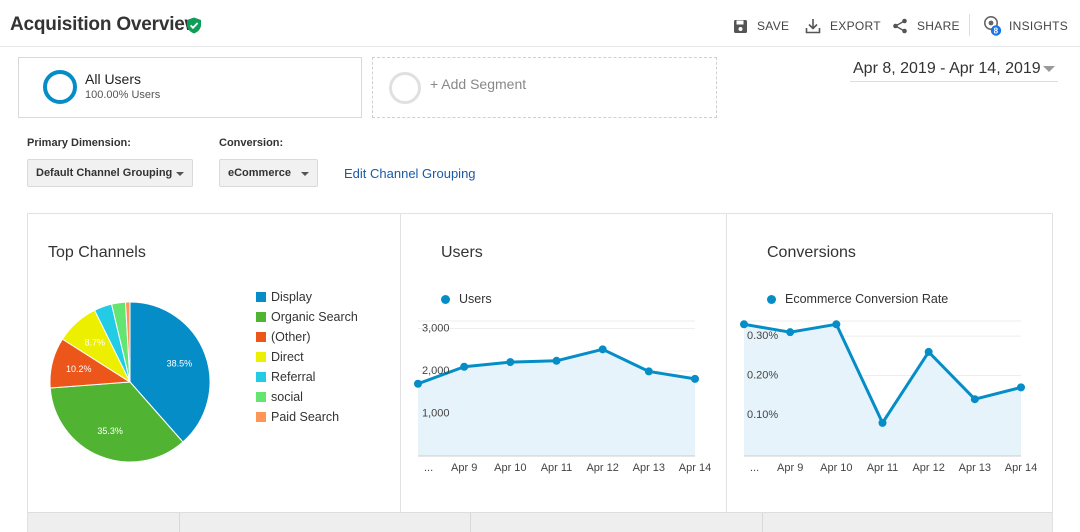 The width and height of the screenshot is (1080, 532). What do you see at coordinates (314, 317) in the screenshot?
I see `pie-legend-label: Organic Search` at bounding box center [314, 317].